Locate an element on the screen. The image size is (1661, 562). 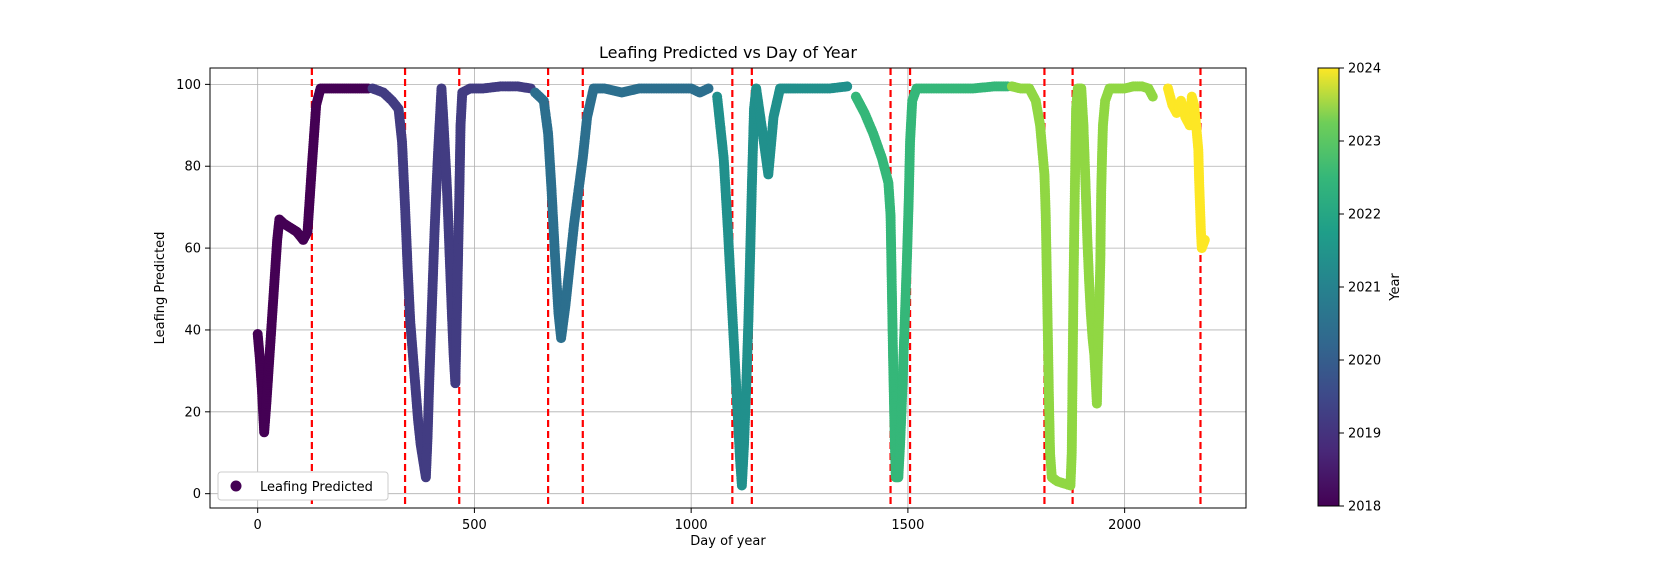
colorbar-tick-label: 2023 is located at coordinates (1364, 142).